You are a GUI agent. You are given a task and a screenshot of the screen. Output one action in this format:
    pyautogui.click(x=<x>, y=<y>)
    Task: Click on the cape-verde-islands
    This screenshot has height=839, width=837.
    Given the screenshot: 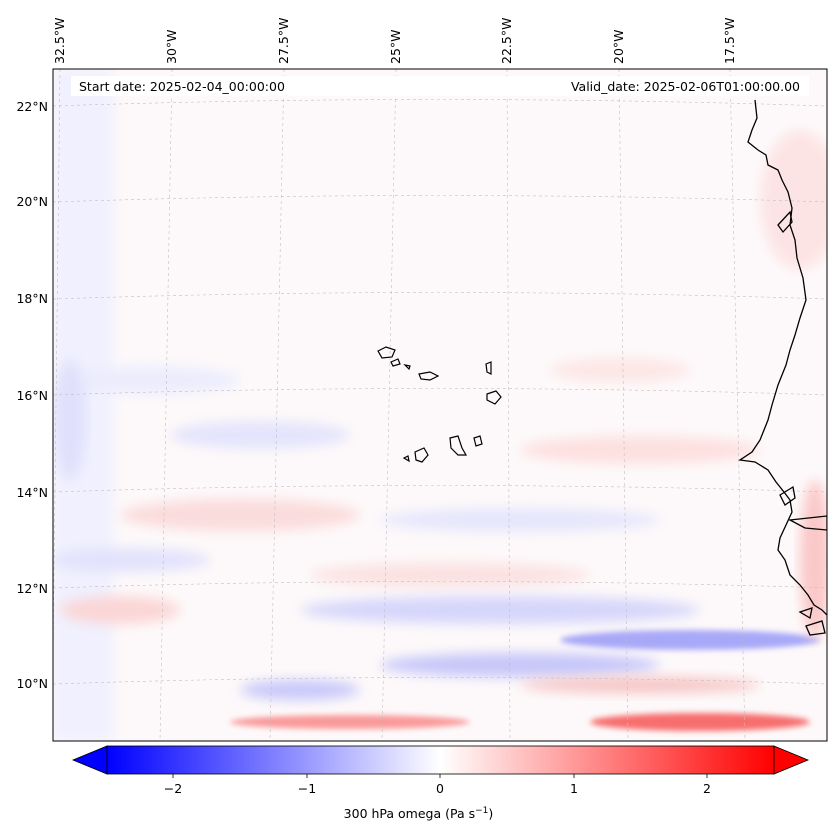 What is the action you would take?
    pyautogui.click(x=439, y=404)
    